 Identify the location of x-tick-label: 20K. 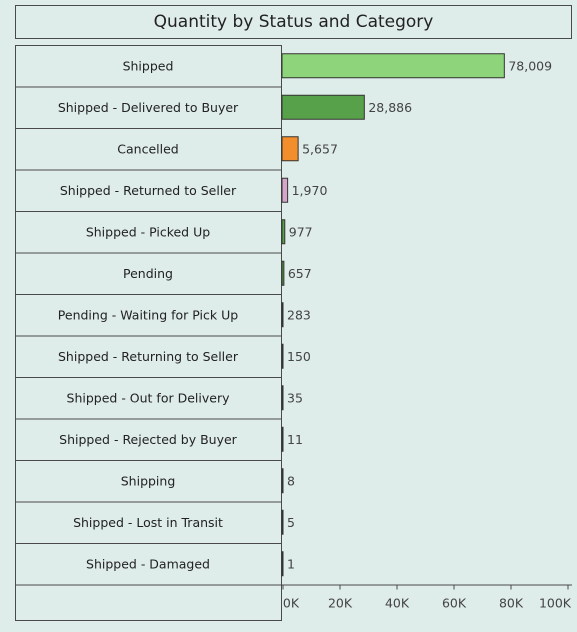
(340, 603).